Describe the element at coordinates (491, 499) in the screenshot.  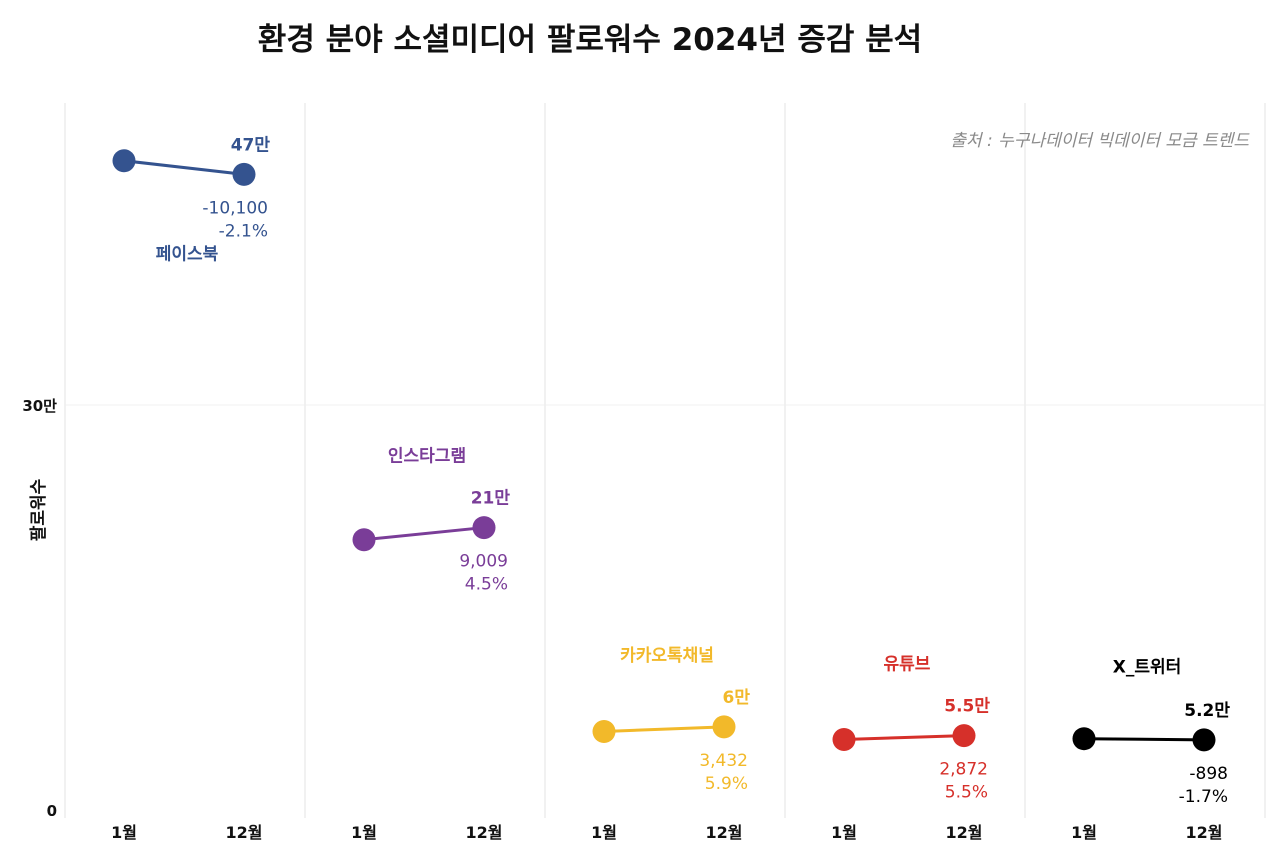
I see `value-label: 21만` at that location.